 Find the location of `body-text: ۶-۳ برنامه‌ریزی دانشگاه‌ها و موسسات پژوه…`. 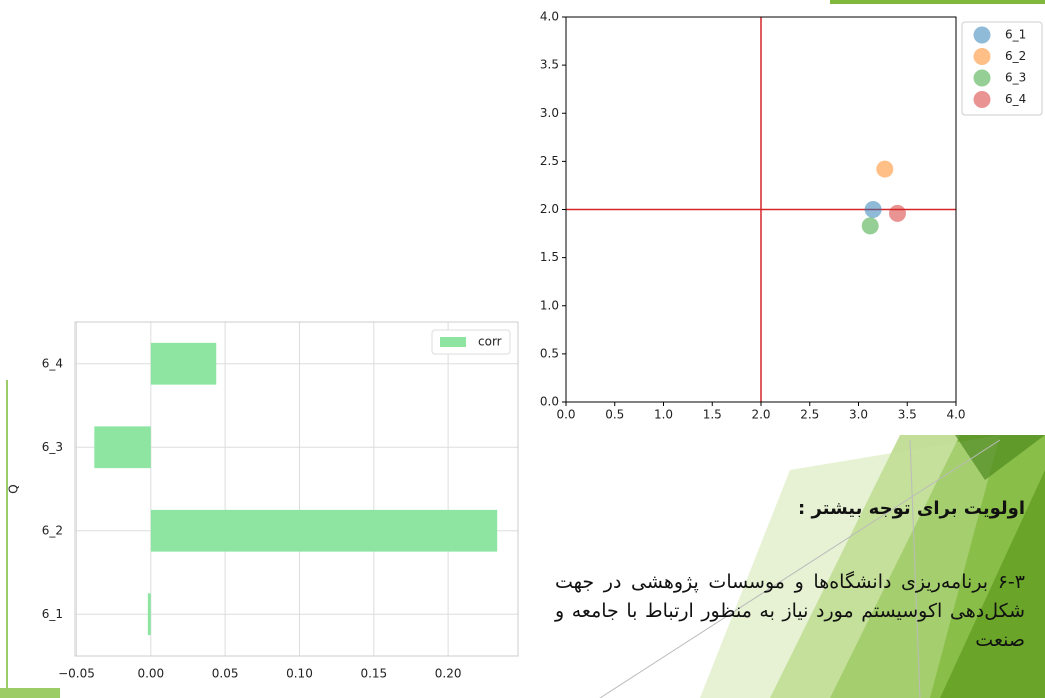

body-text: ۶-۳ برنامه‌ریزی دانشگاه‌ها و موسسات پژوه… is located at coordinates (790, 611).